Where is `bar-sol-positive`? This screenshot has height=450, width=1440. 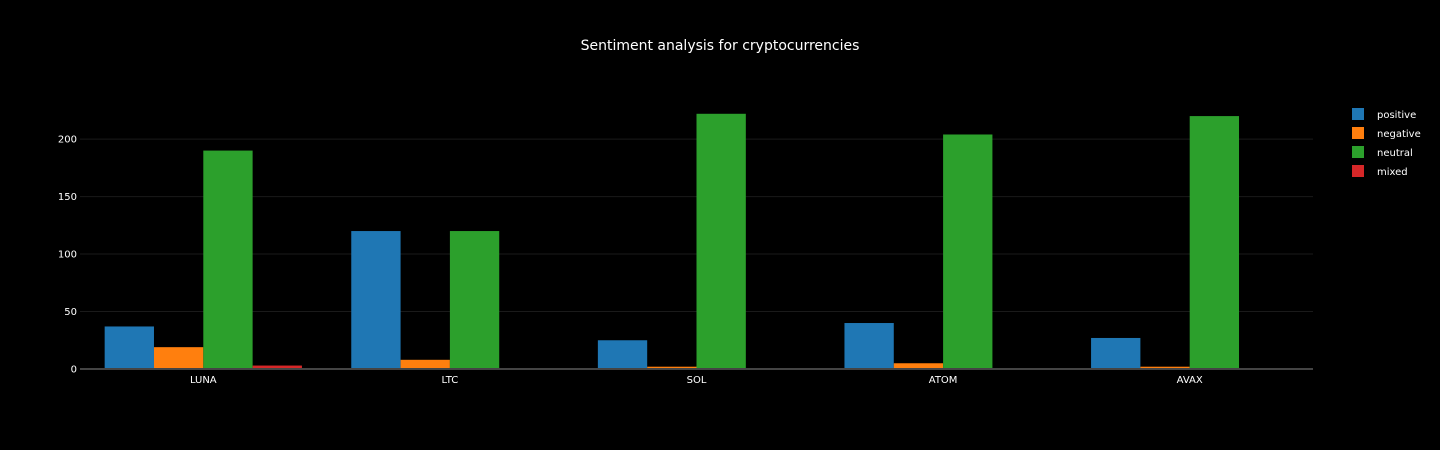 bar-sol-positive is located at coordinates (622, 354).